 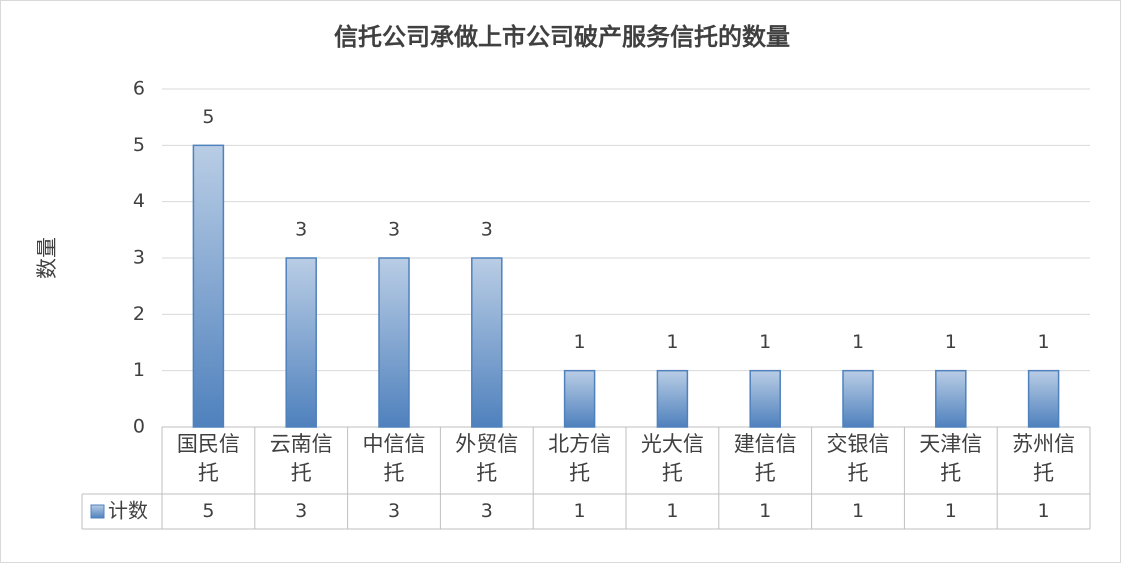 I want to click on x-tick-label: 苏州信托, so click(x=1044, y=458).